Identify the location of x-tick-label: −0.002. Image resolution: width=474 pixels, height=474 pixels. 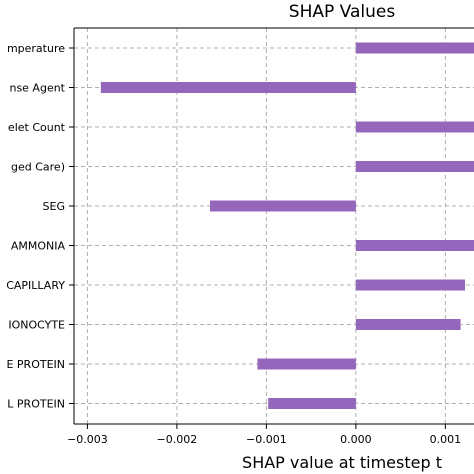
(177, 439).